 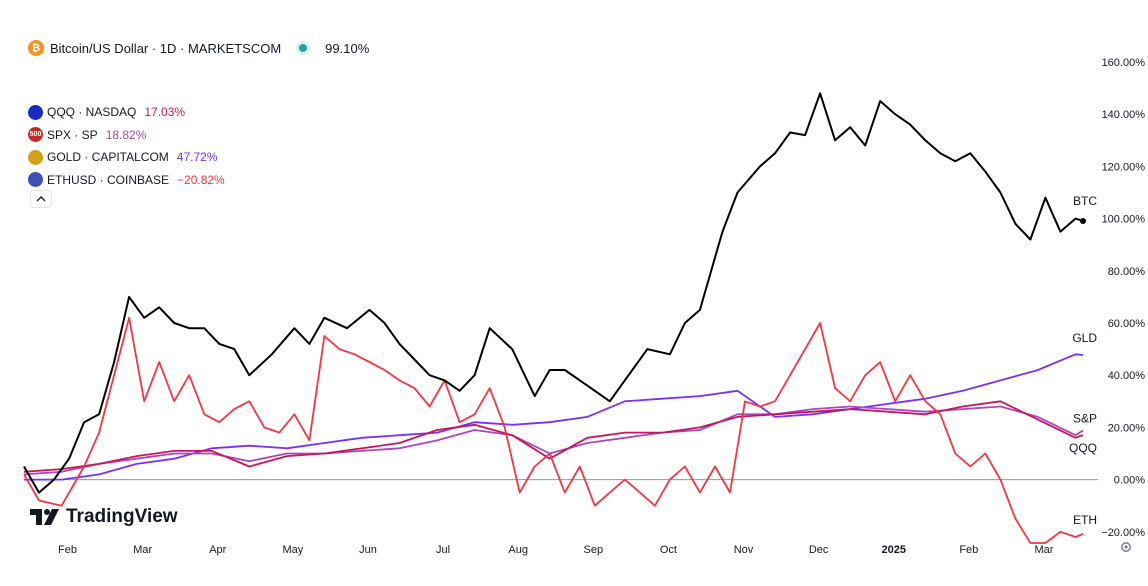 I want to click on btc-last-value-marker, so click(x=1082, y=220).